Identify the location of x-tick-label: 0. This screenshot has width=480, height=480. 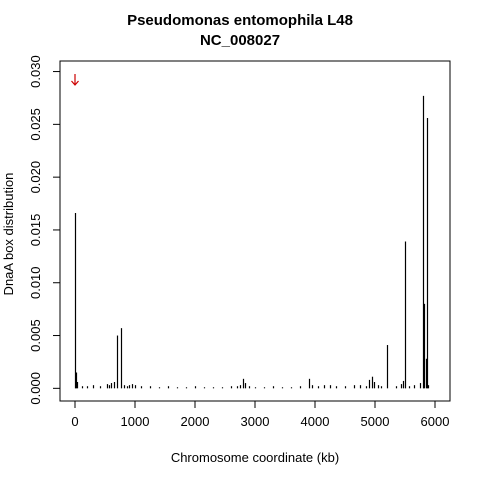
(74, 421).